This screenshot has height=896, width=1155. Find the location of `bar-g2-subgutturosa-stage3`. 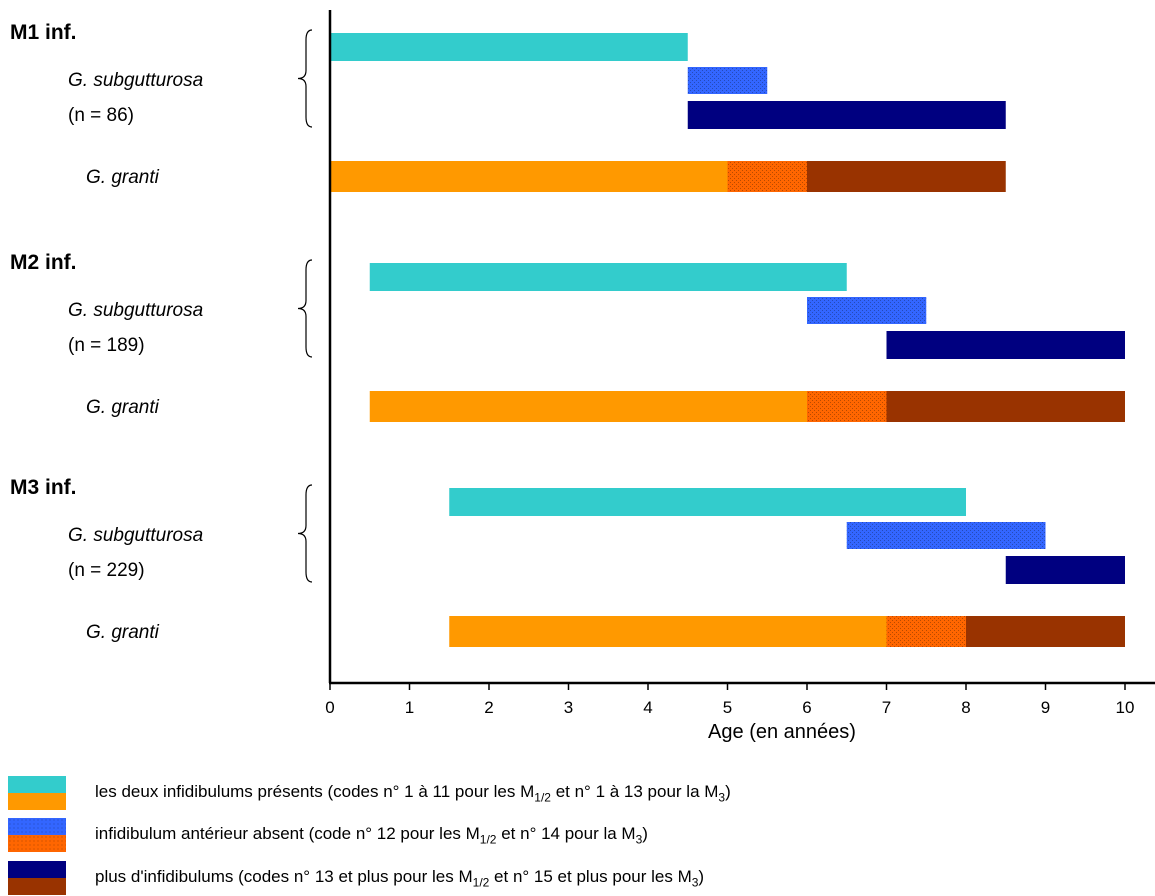

bar-g2-subgutturosa-stage3 is located at coordinates (1005, 345).